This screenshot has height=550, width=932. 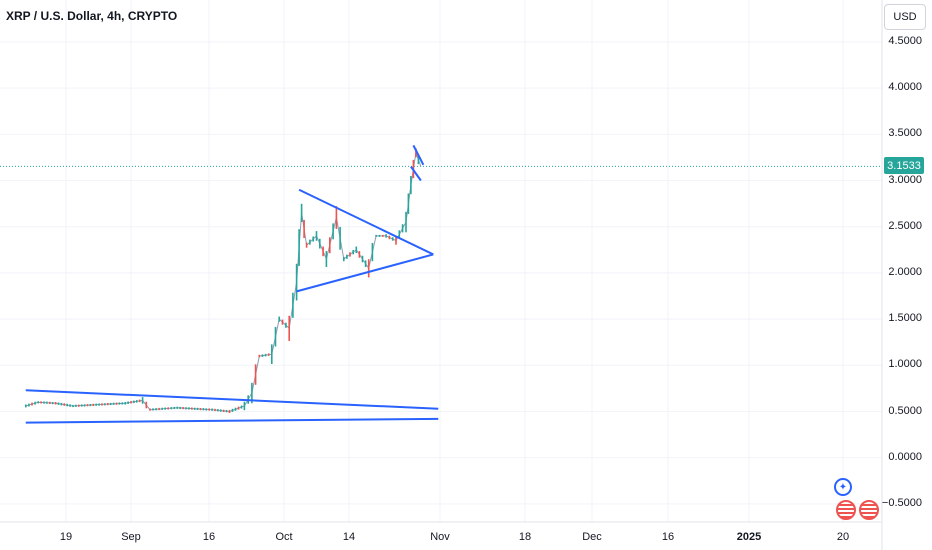 I want to click on price-tick-label: 3.0000, so click(x=905, y=179).